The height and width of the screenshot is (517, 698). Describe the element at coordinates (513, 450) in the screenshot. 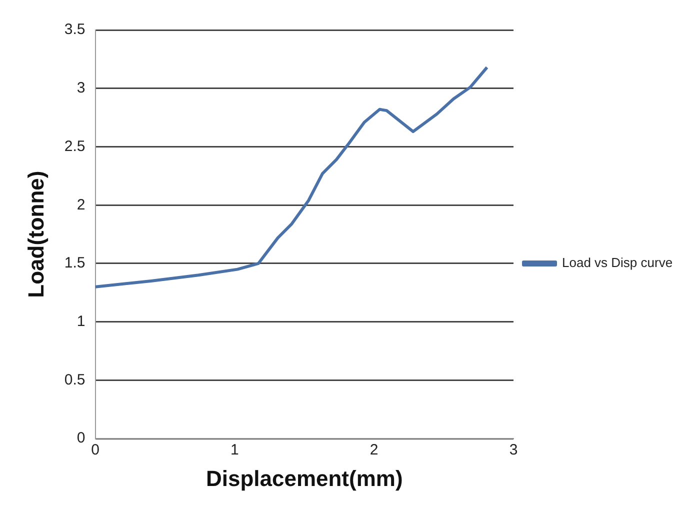

I see `x-tick-label: 3` at that location.